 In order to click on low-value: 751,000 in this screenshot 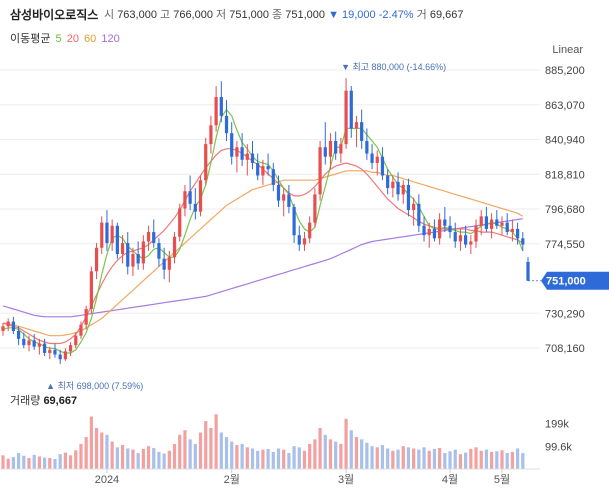, I will do `click(249, 15)`.